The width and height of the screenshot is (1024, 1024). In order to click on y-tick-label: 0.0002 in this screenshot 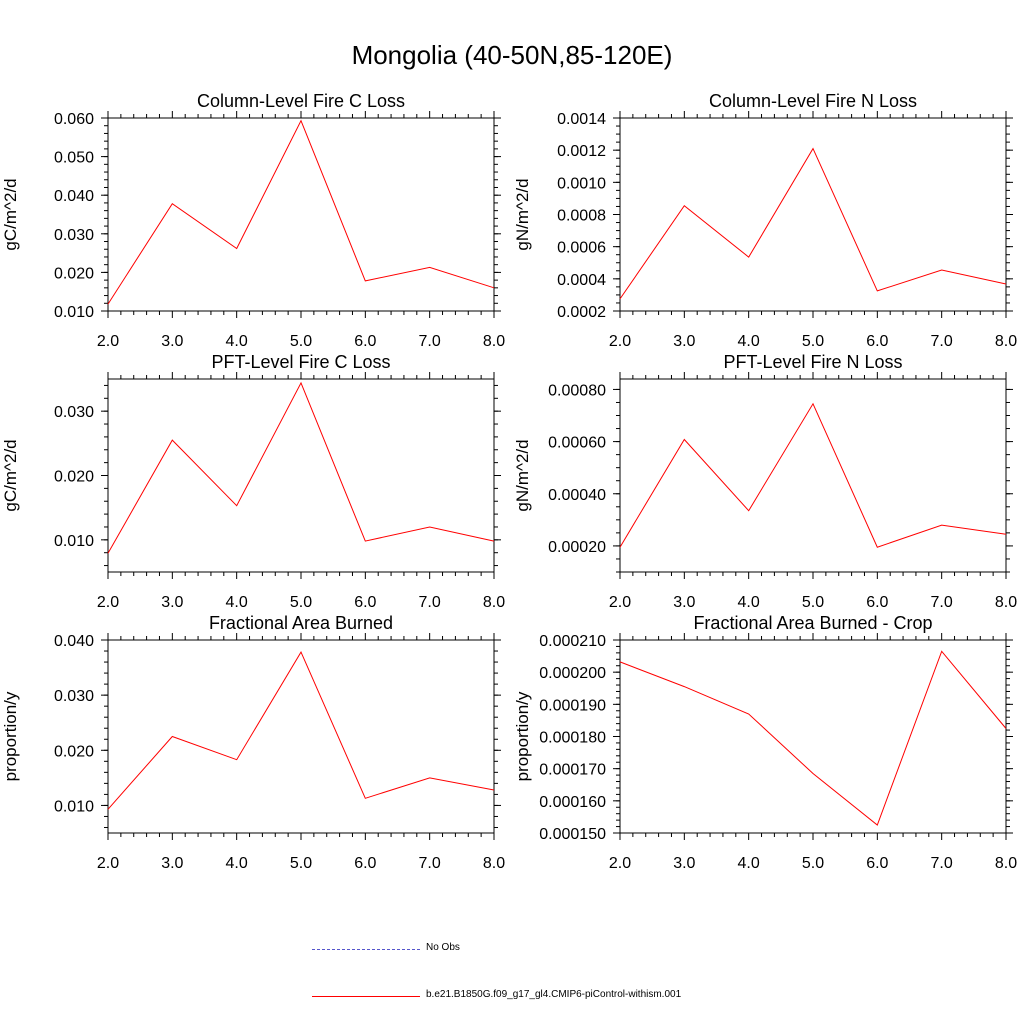, I will do `click(581, 312)`.